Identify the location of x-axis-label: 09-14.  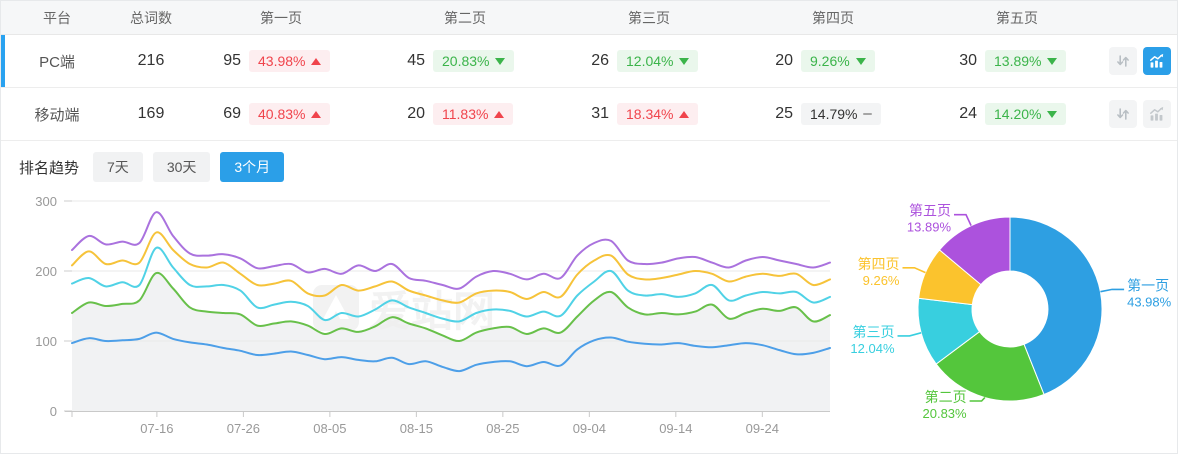
(675, 428).